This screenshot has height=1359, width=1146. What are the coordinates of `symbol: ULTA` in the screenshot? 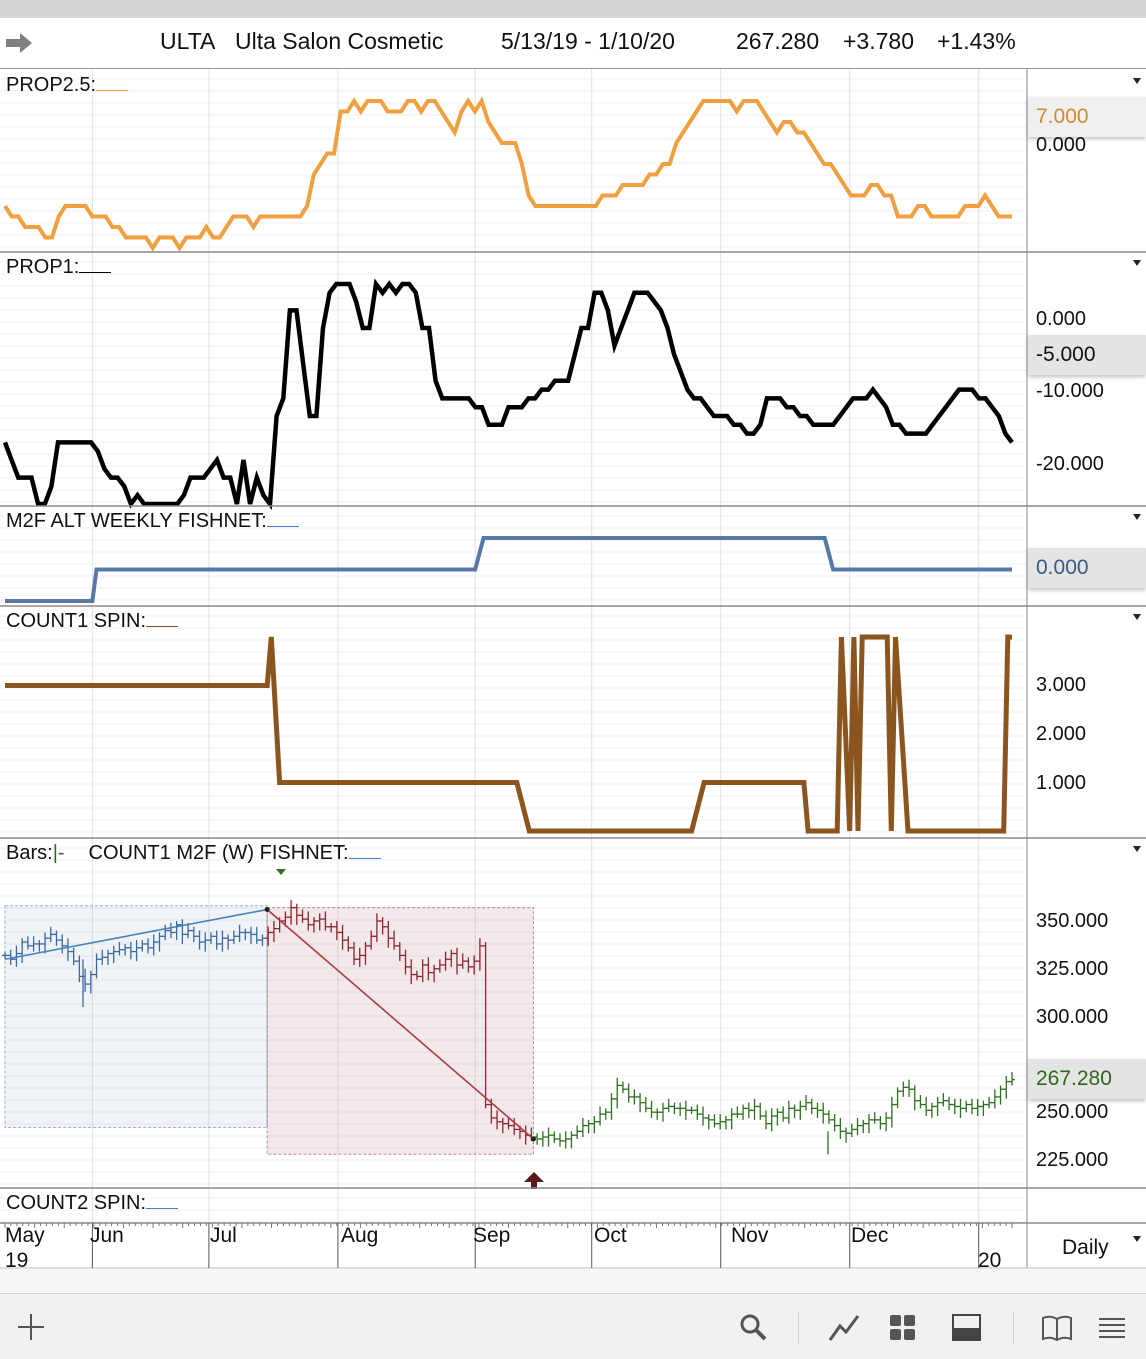 It's located at (188, 41).